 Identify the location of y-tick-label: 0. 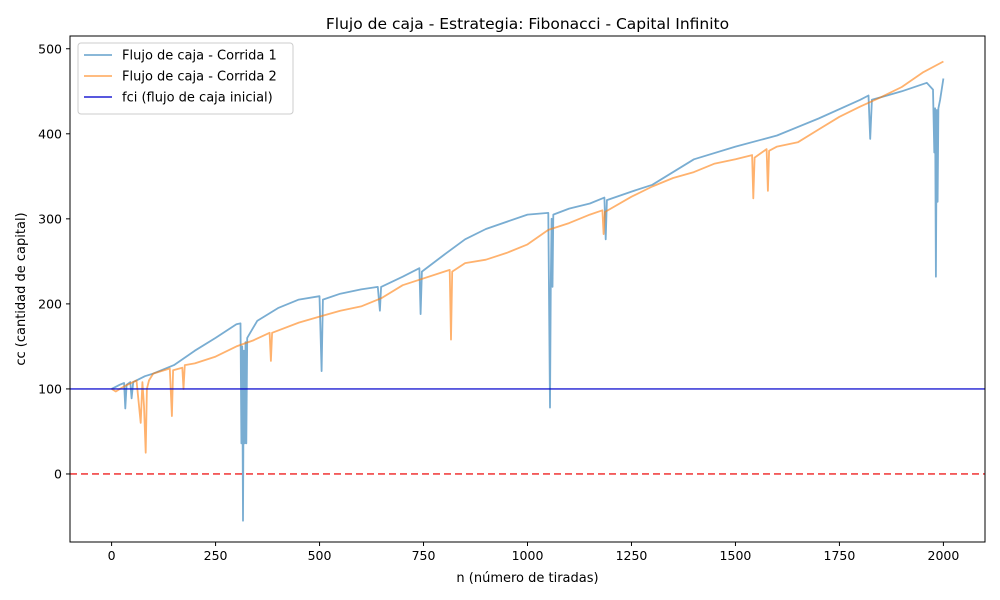
(58, 473).